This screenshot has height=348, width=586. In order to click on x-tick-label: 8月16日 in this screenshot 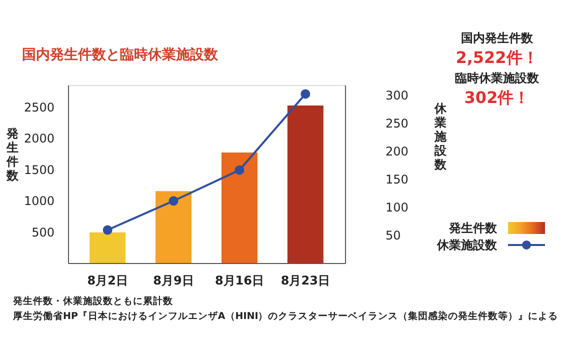, I will do `click(239, 281)`.